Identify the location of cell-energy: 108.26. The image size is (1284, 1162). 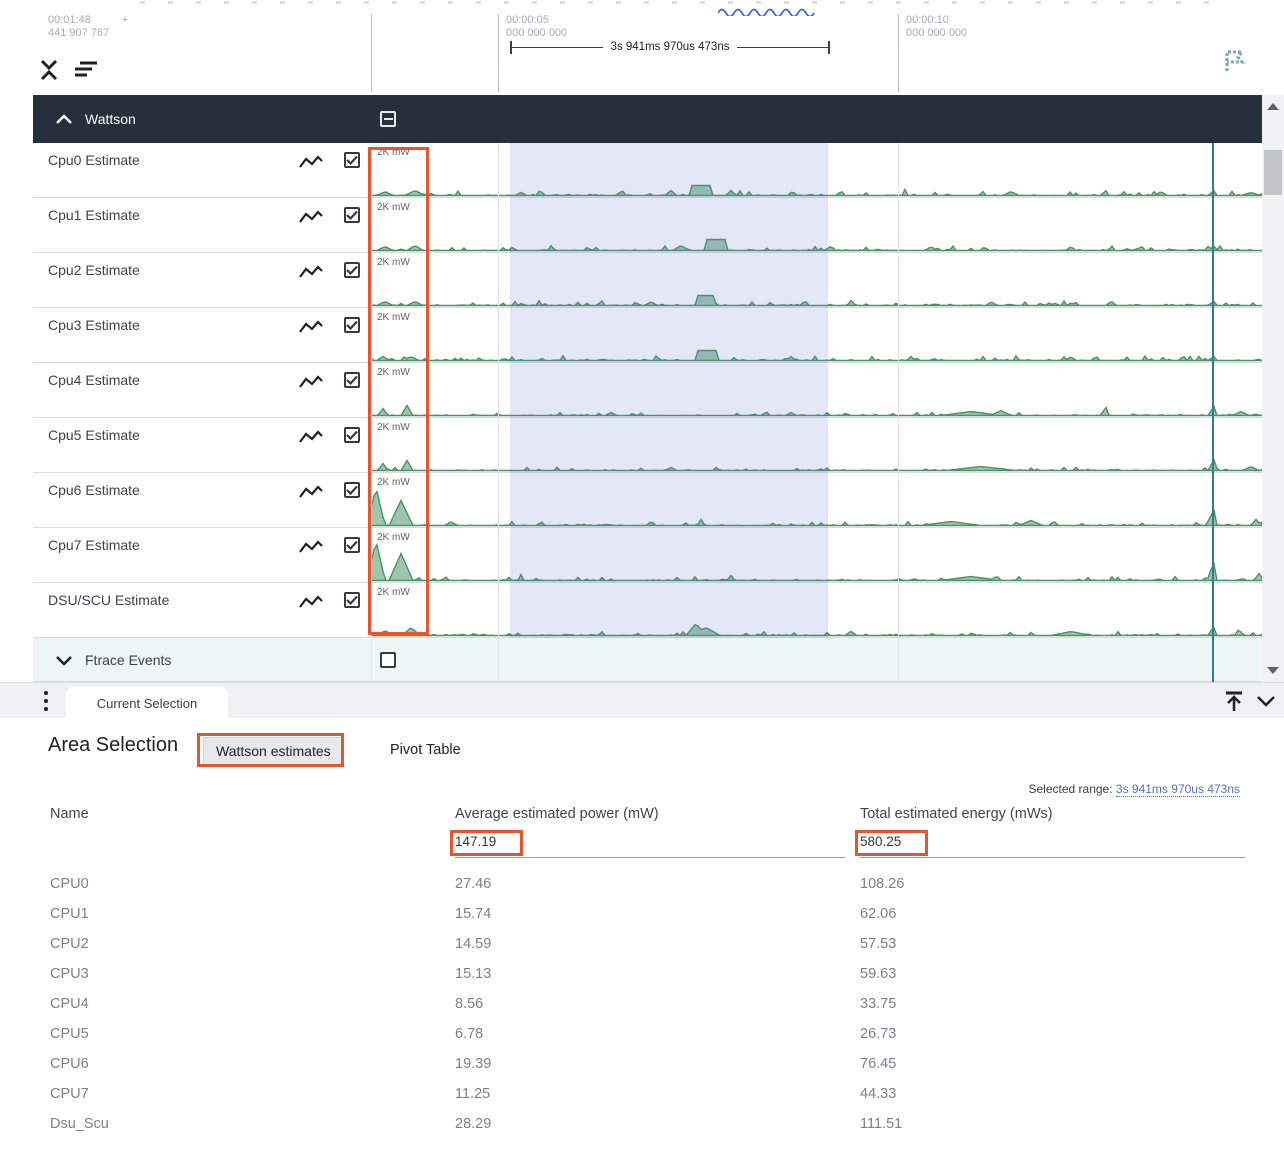
(882, 884).